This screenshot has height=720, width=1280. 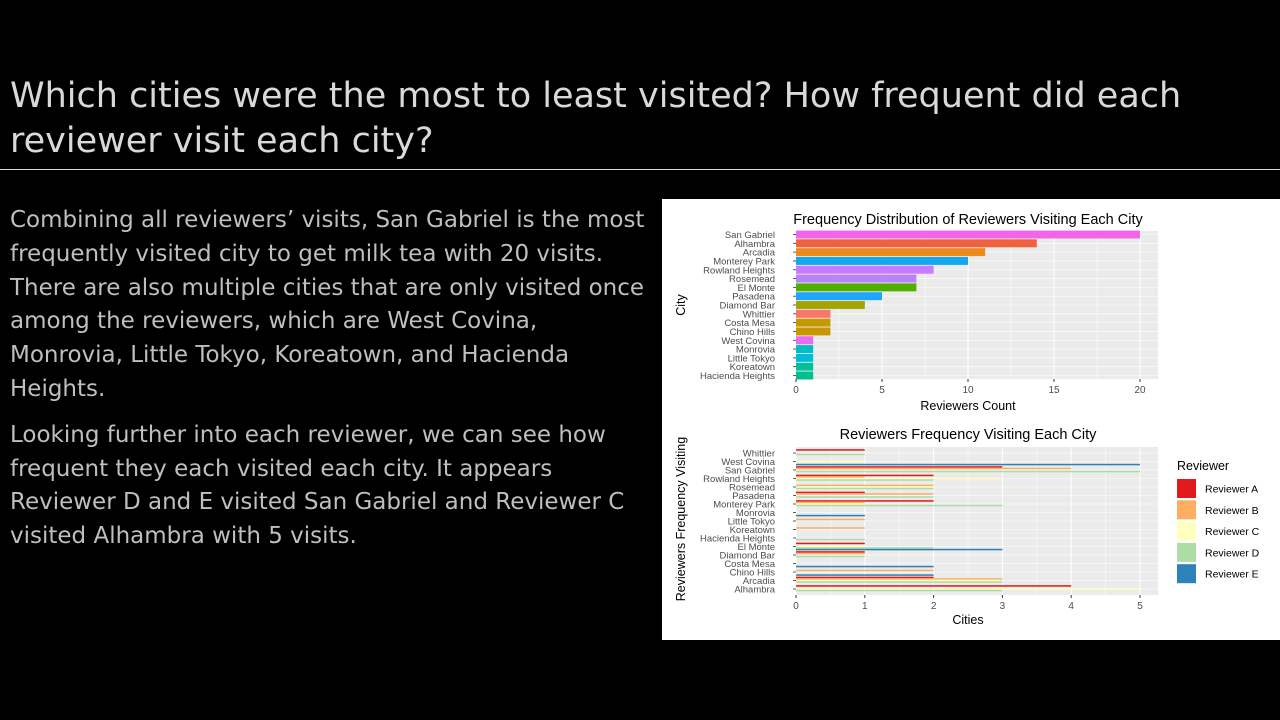 What do you see at coordinates (856, 278) in the screenshot?
I see `bar-rosemead` at bounding box center [856, 278].